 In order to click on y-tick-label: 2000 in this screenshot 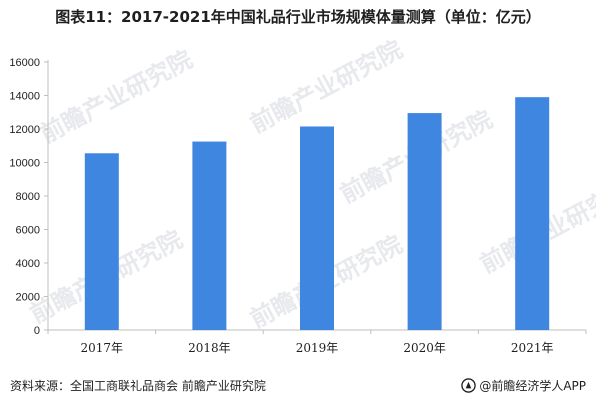, I will do `click(28, 298)`.